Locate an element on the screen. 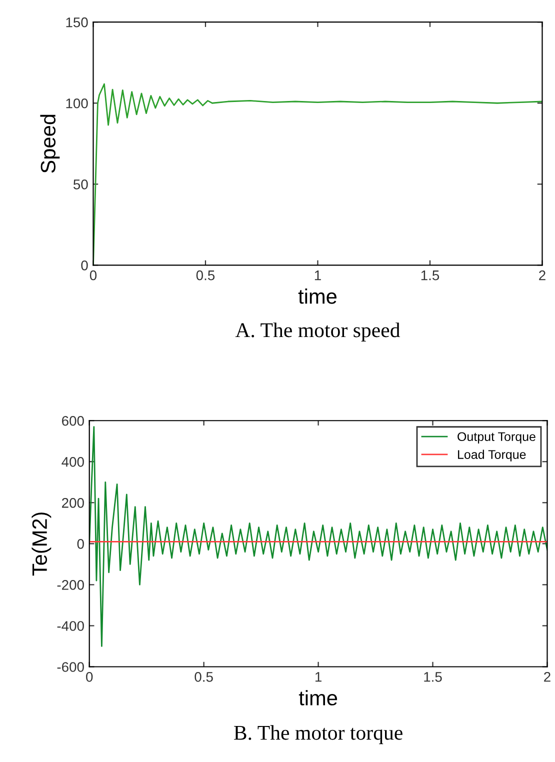 This screenshot has height=762, width=555. y-tick-label: 150 is located at coordinates (77, 22).